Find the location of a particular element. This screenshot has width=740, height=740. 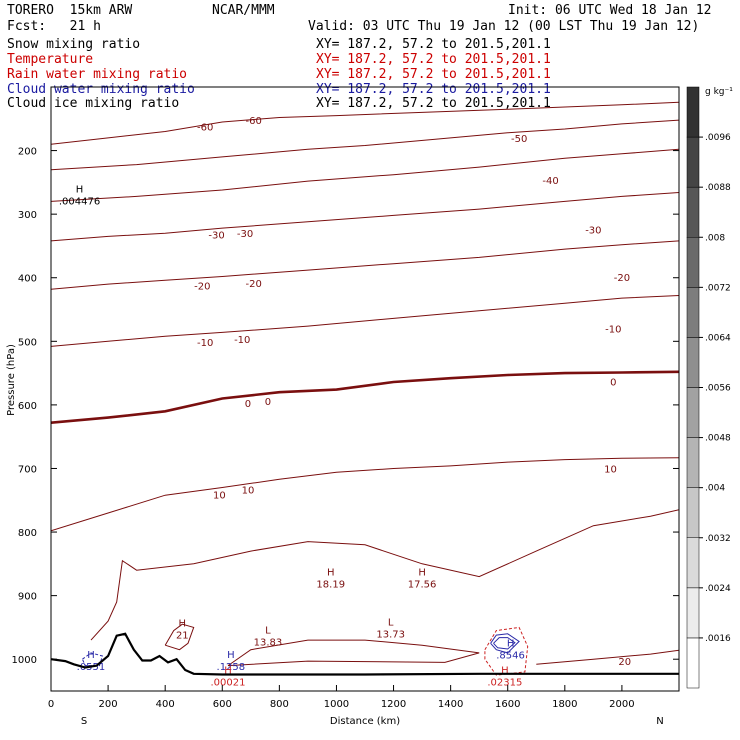

extremum-marker: H.8546 is located at coordinates (510, 650).